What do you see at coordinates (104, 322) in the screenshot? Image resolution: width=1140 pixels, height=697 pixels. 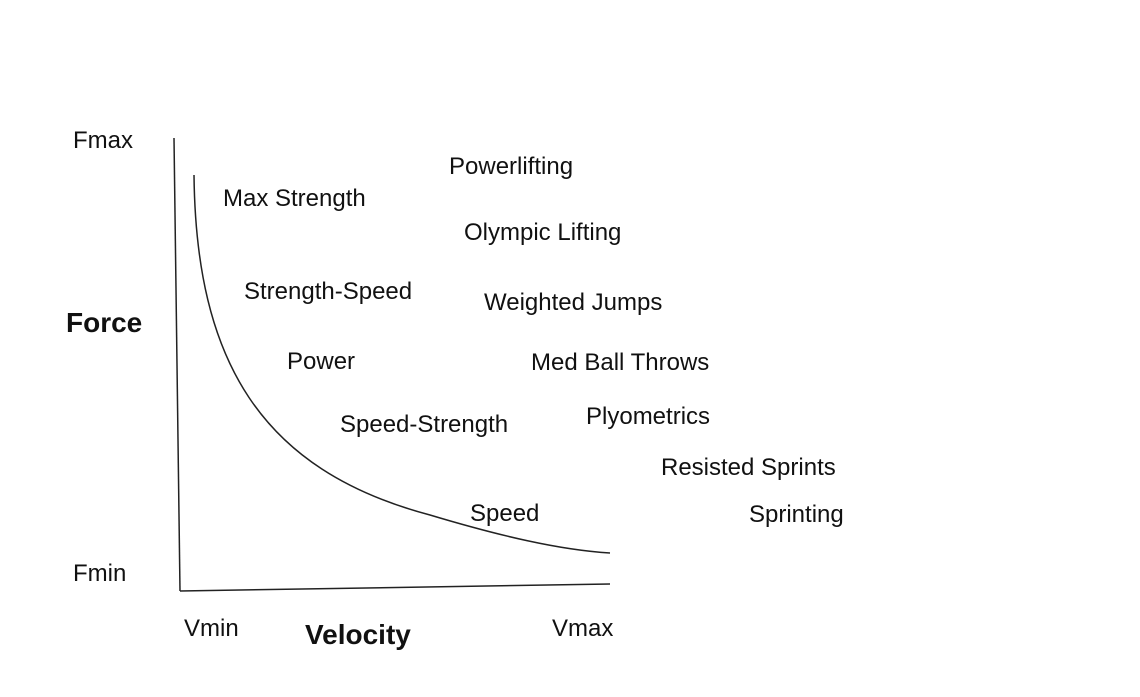 I see `y-axis-title: Force` at bounding box center [104, 322].